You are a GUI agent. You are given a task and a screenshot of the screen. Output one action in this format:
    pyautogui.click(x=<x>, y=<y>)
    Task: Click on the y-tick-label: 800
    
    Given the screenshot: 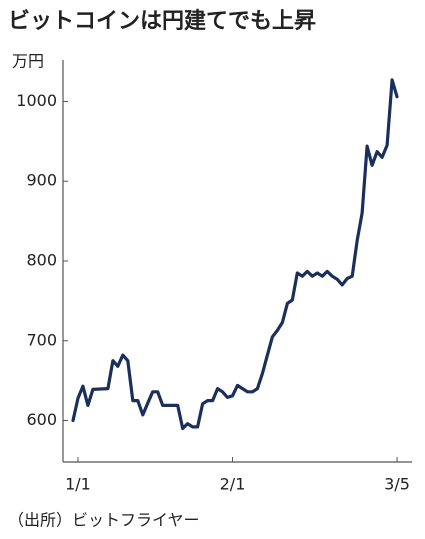 What is the action you would take?
    pyautogui.click(x=41, y=260)
    